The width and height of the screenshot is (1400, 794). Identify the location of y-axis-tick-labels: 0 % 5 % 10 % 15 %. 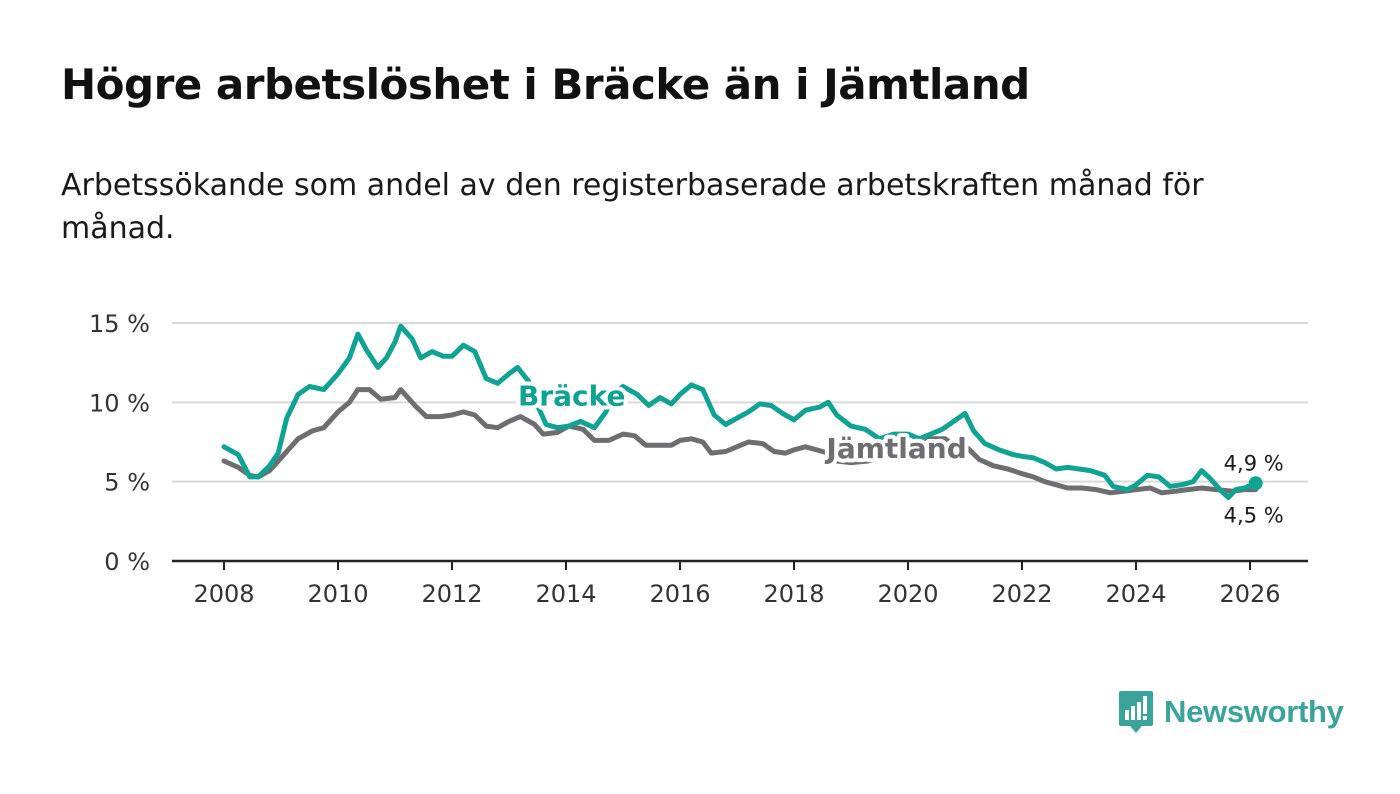
(119, 443).